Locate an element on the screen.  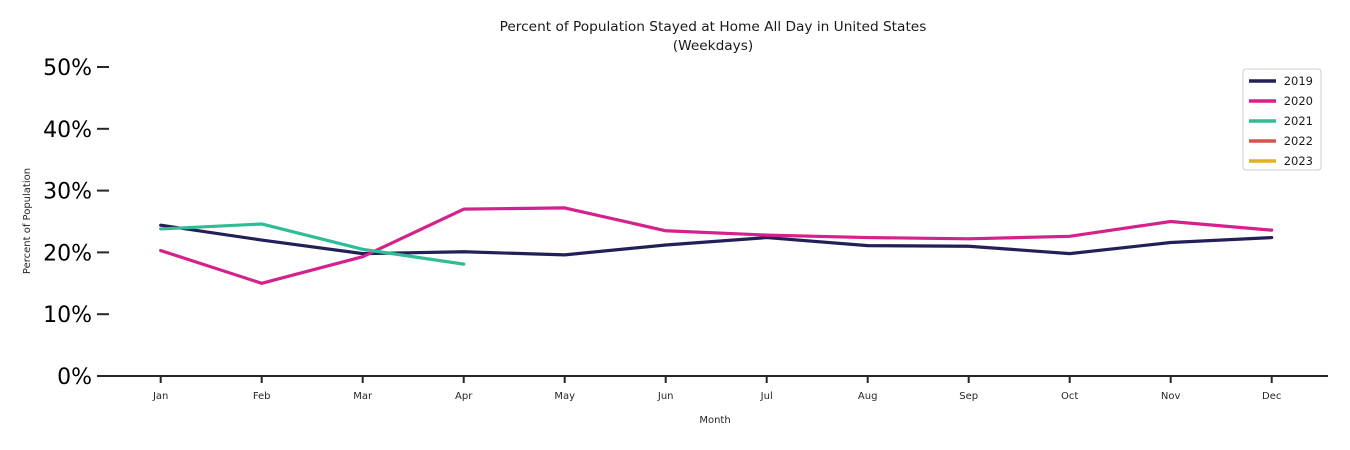
x-tick-label: May is located at coordinates (564, 396).